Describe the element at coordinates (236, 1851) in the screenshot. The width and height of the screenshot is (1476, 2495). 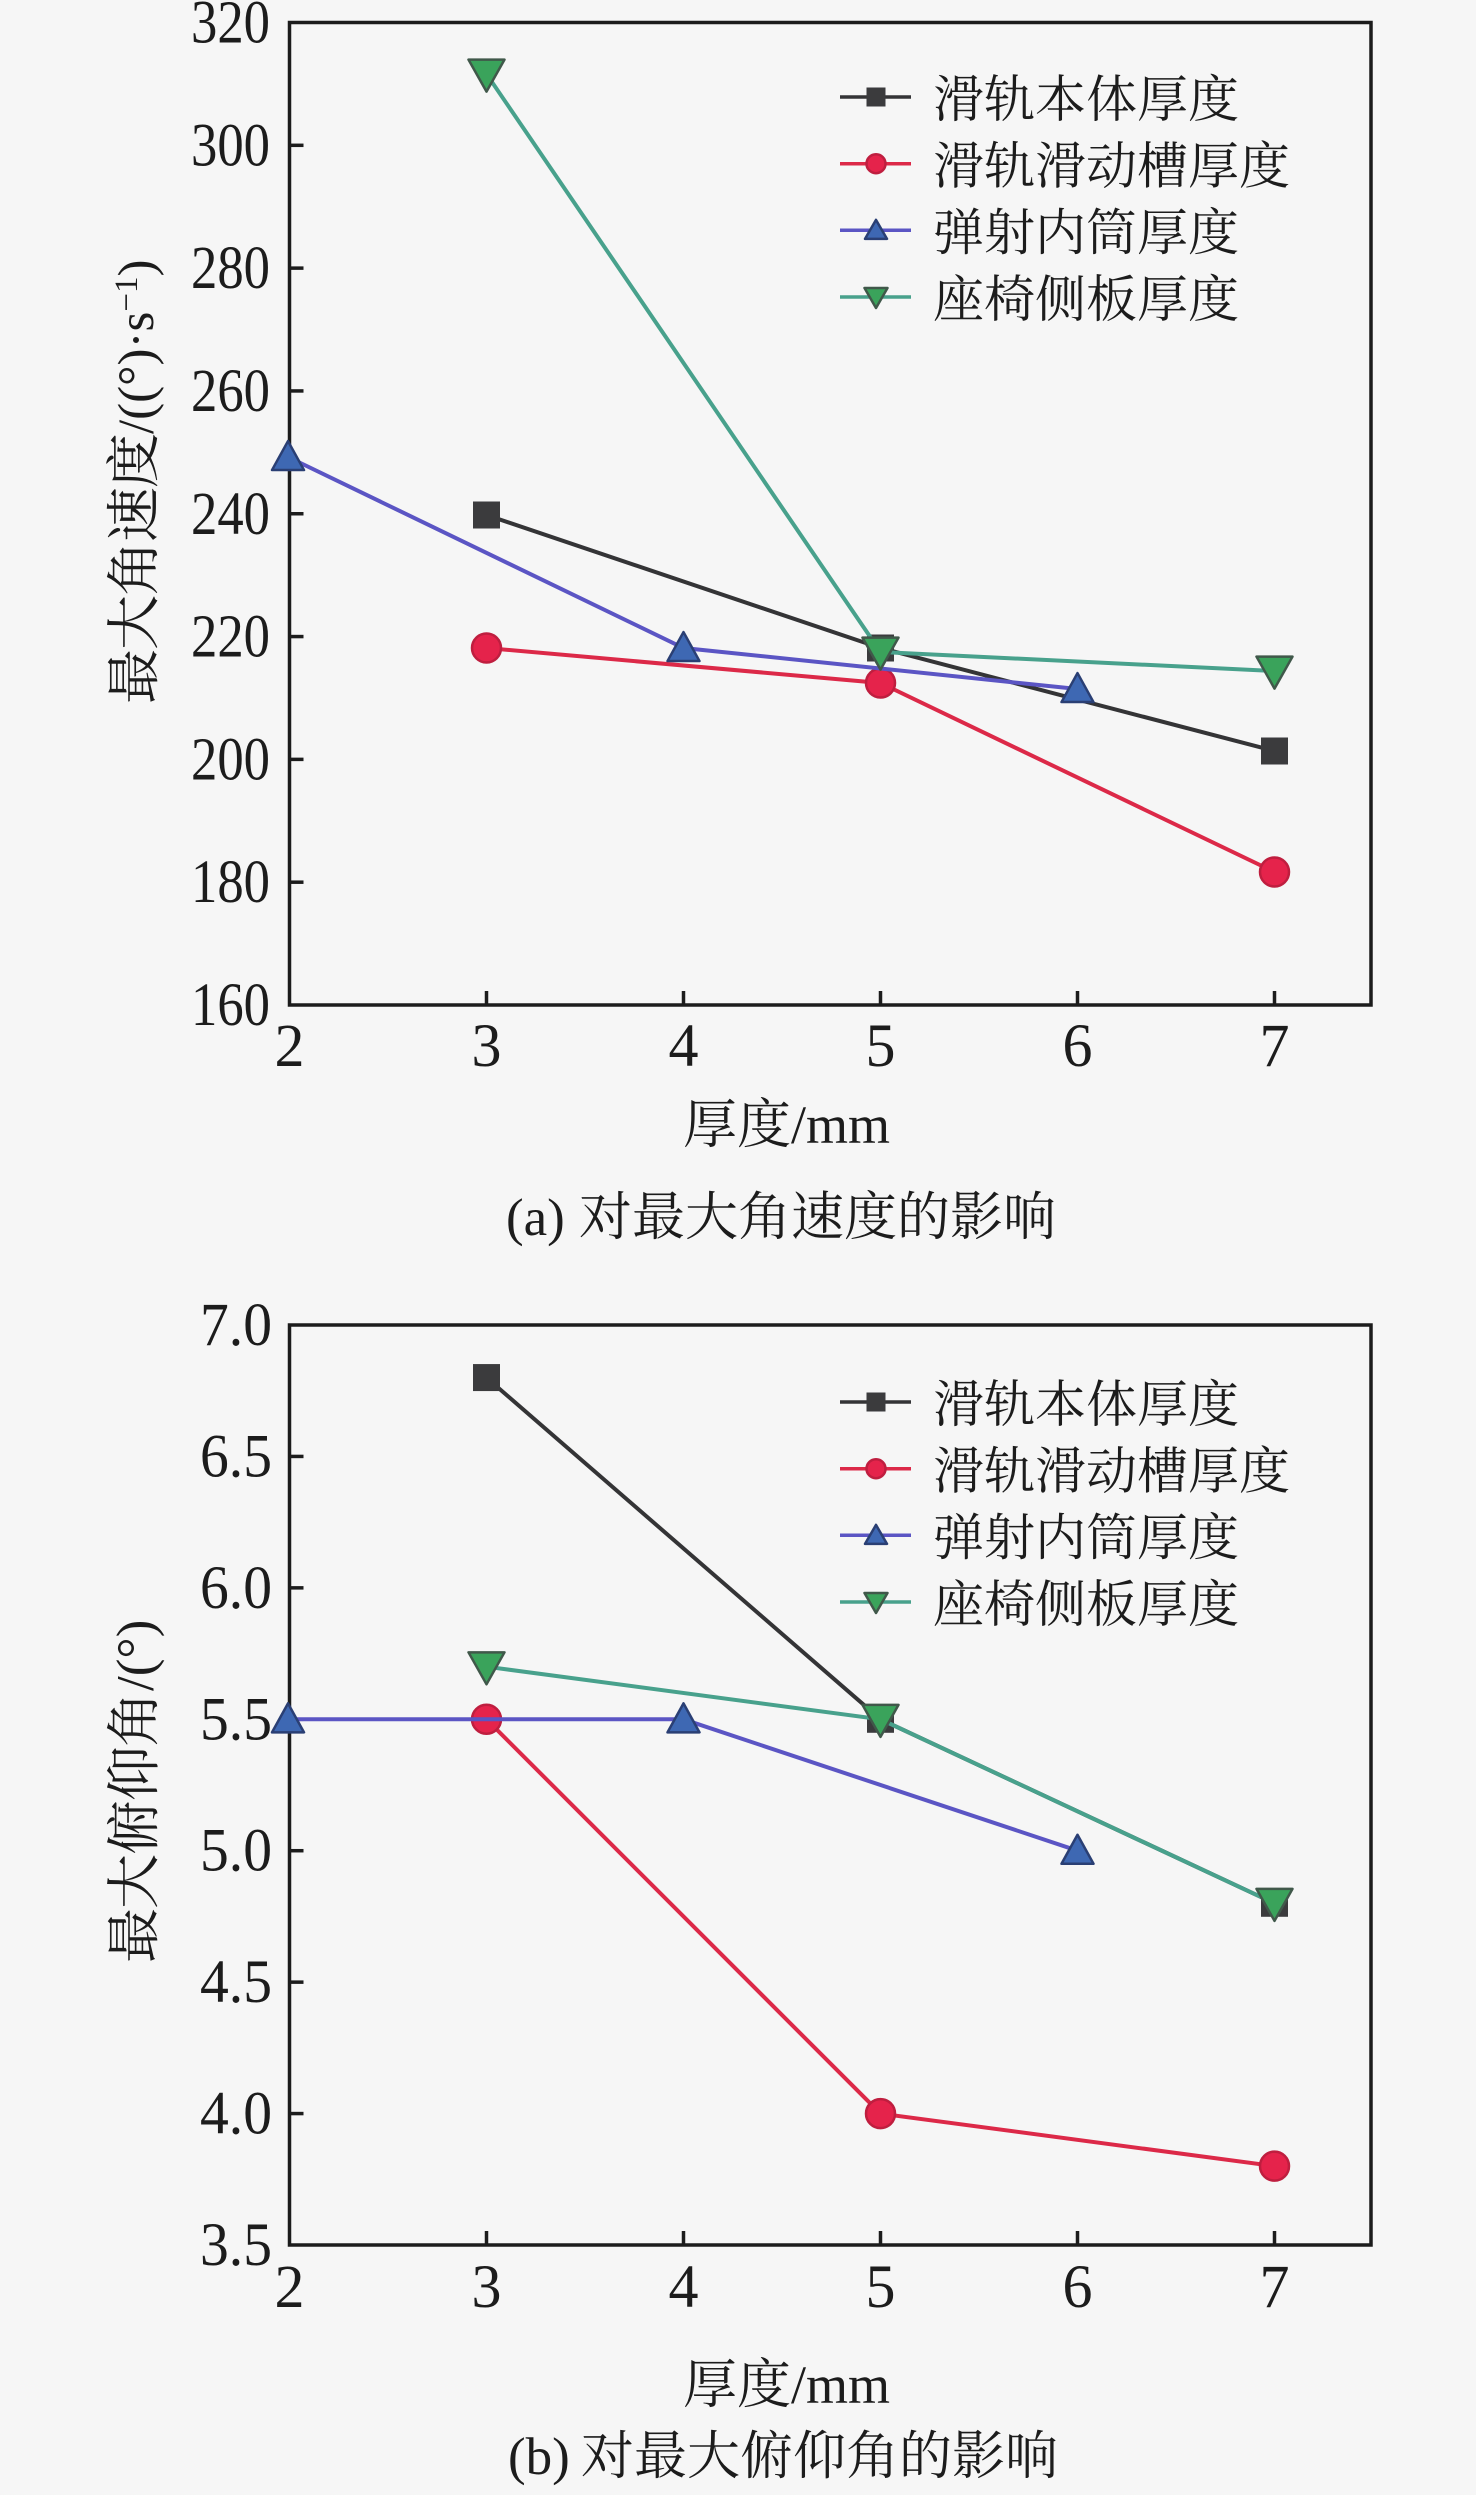
I see `svg-text: 5.0` at that location.